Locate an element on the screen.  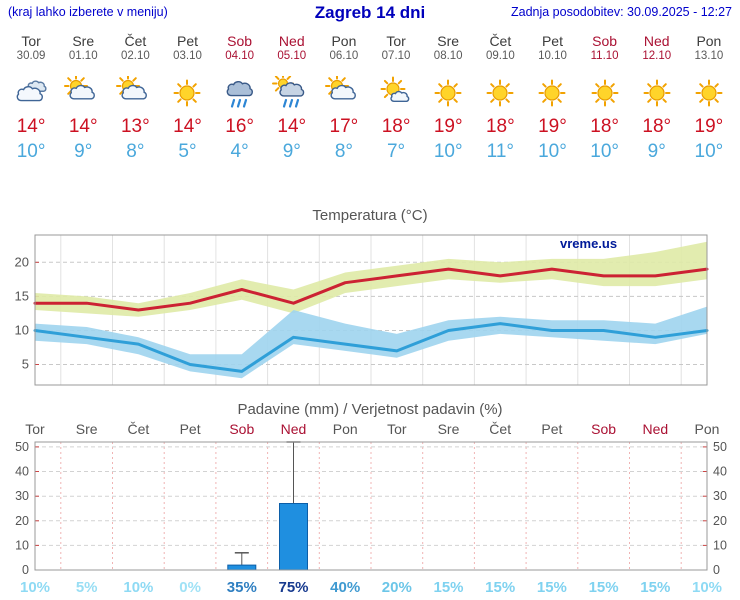
temp-max-line is located at coordinates (371, 289).